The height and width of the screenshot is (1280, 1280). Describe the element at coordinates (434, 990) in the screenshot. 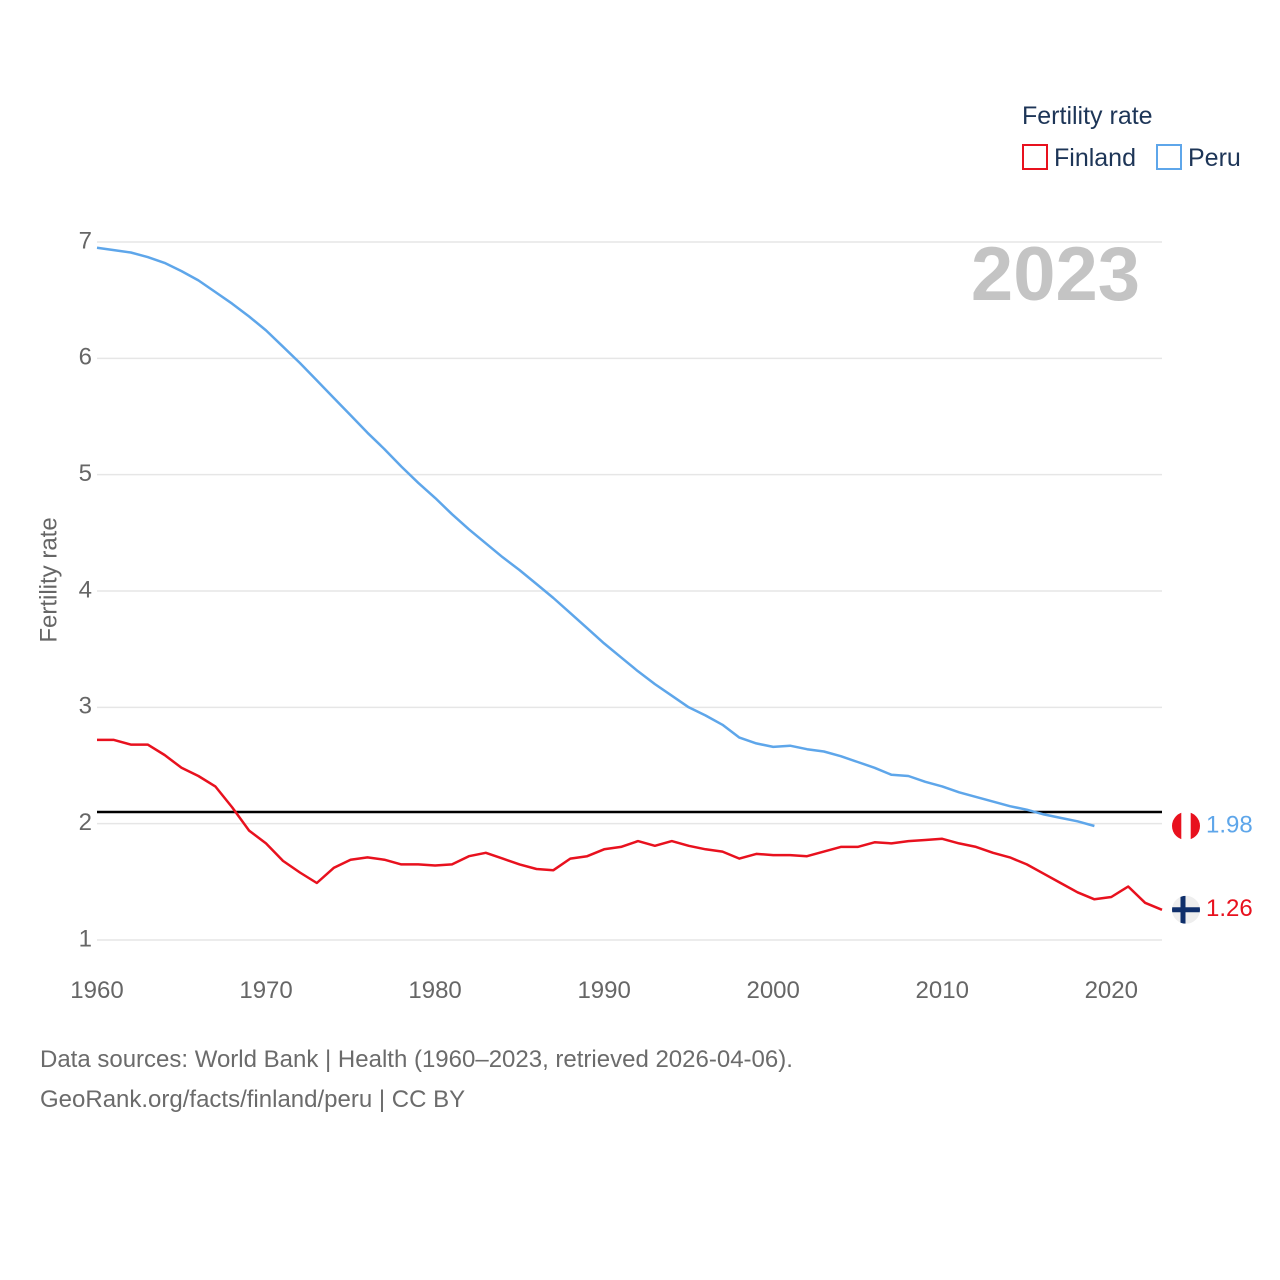

I see `x-tick-label: 1980` at that location.